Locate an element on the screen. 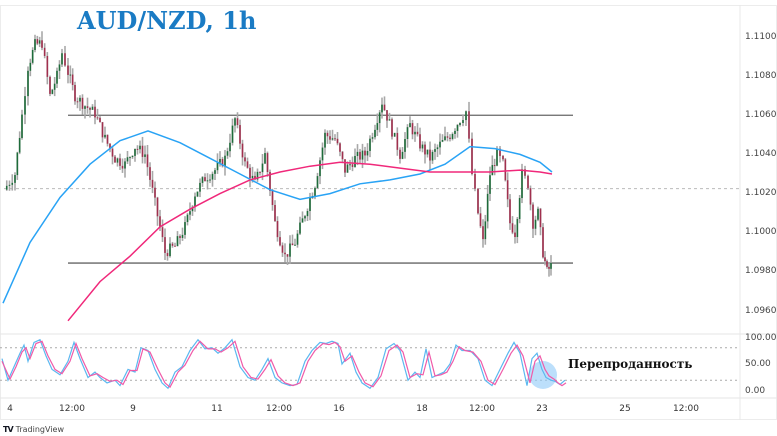  time-tick: 23 is located at coordinates (542, 409).